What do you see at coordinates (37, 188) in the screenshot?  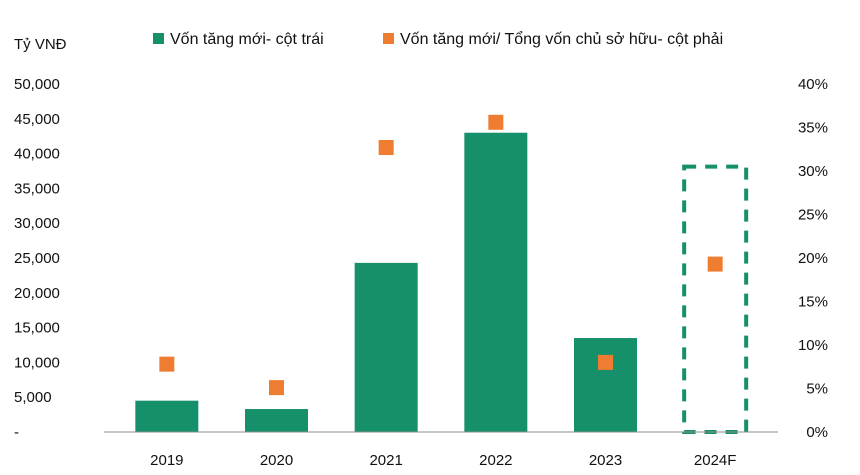 I see `left-axis-tick-label: 35,000` at bounding box center [37, 188].